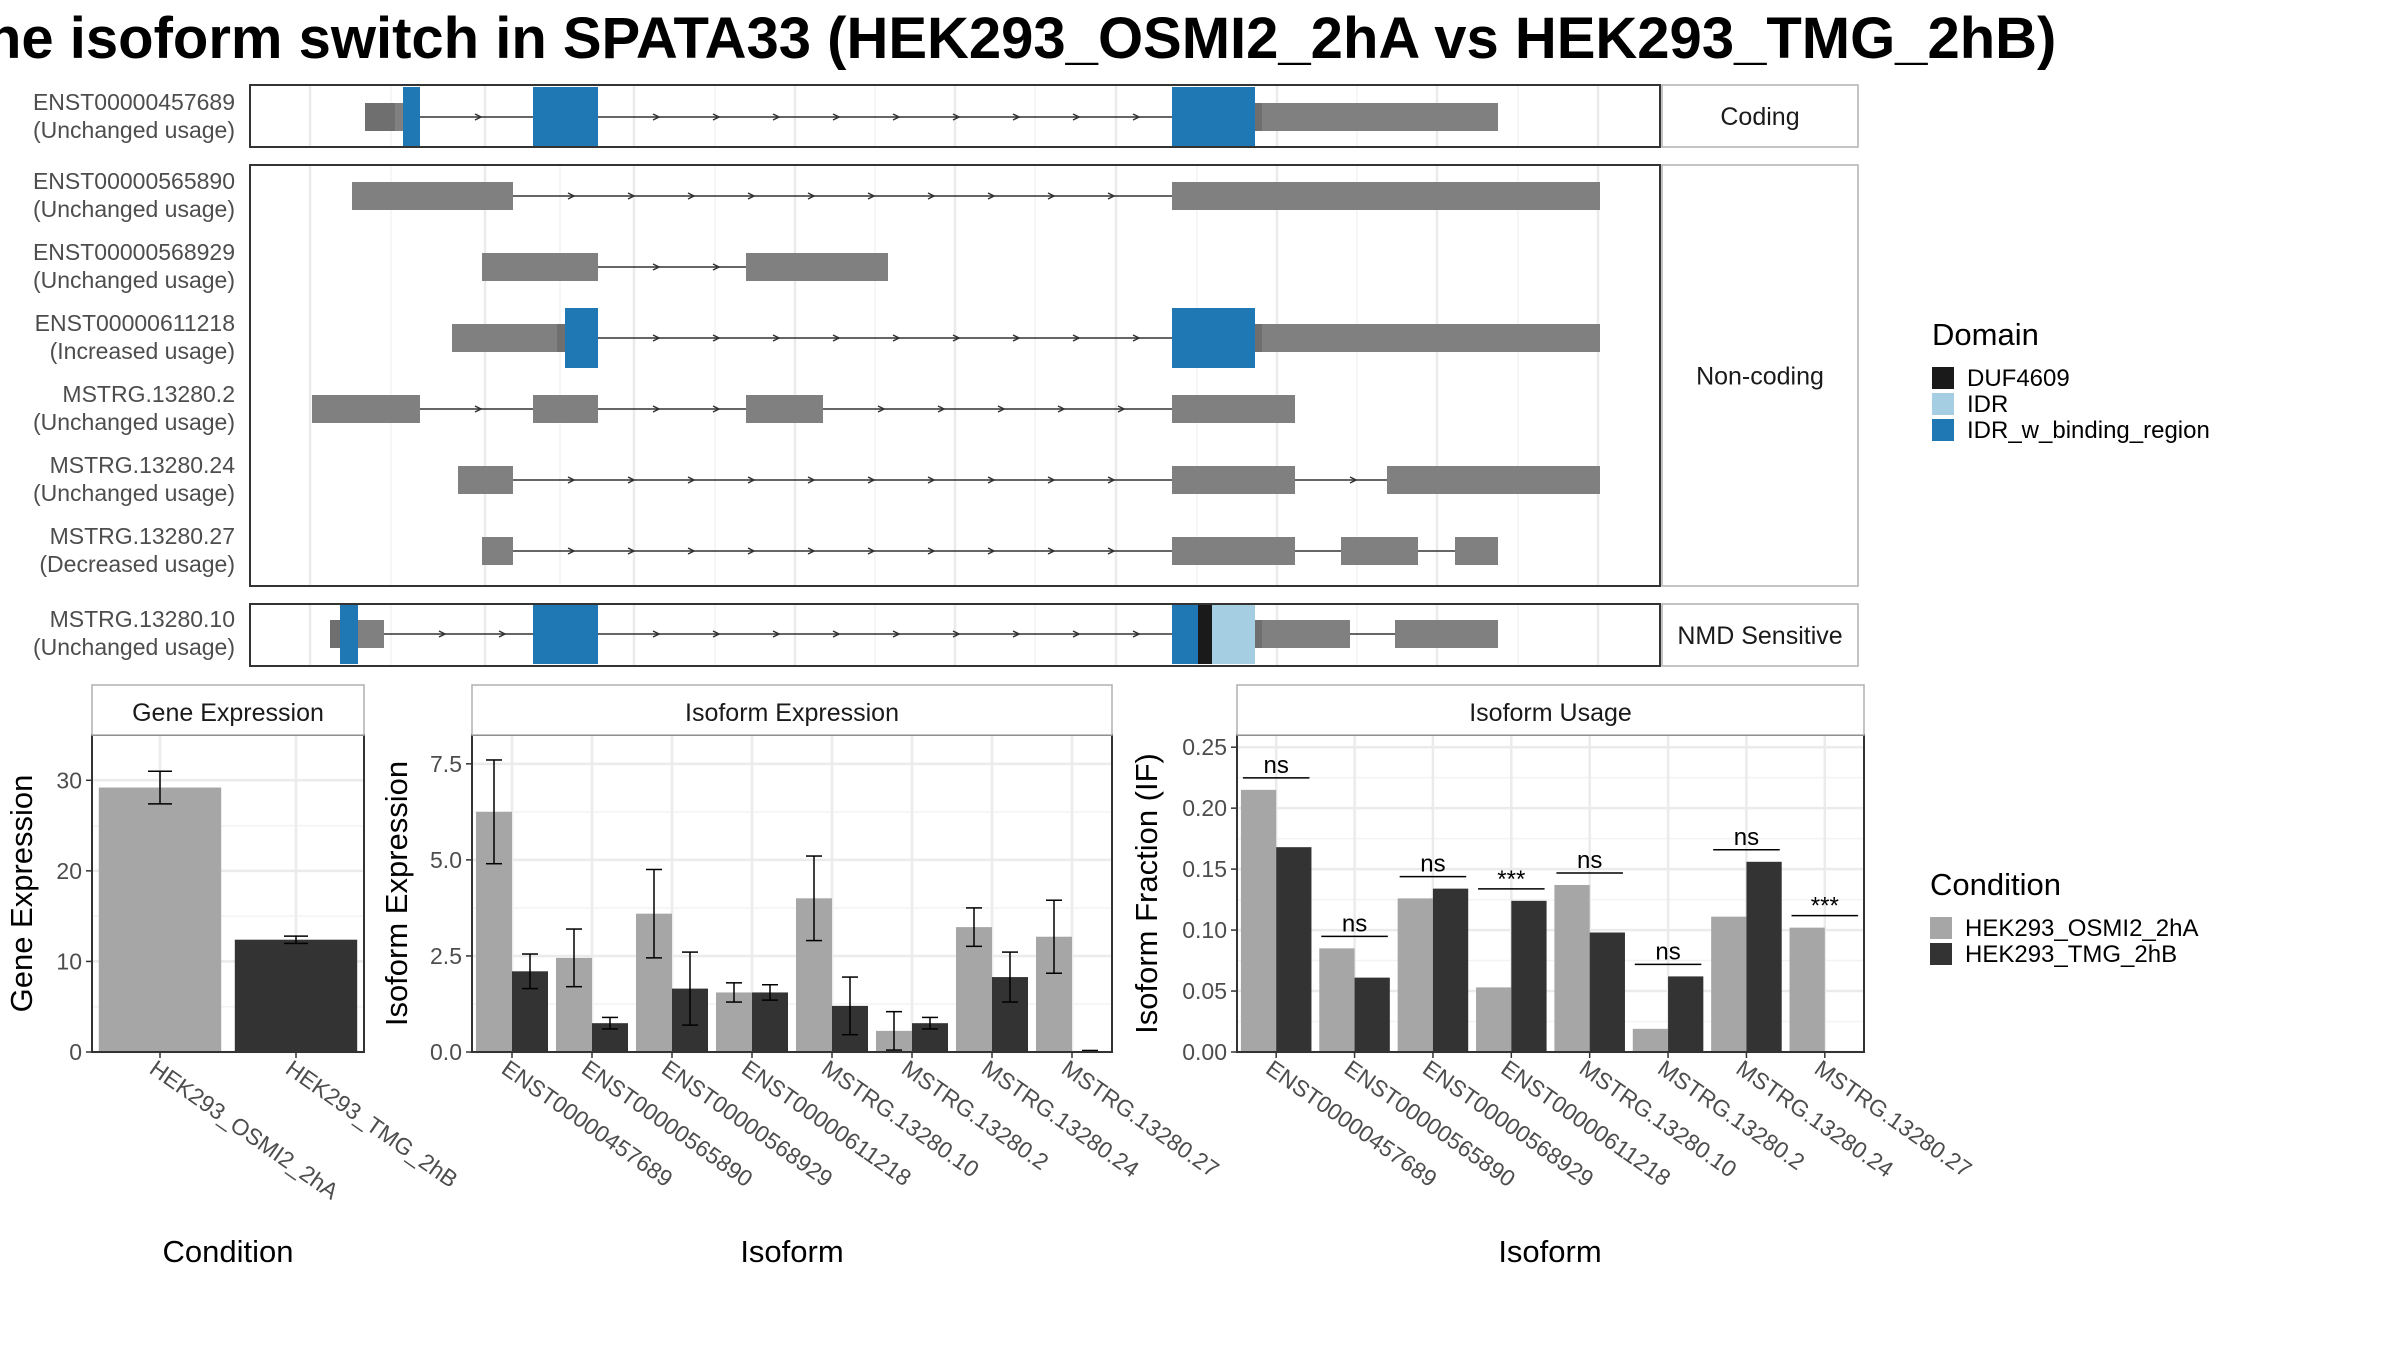 This screenshot has width=2400, height=1350. What do you see at coordinates (228, 713) in the screenshot?
I see `panel-title: Gene Expression` at bounding box center [228, 713].